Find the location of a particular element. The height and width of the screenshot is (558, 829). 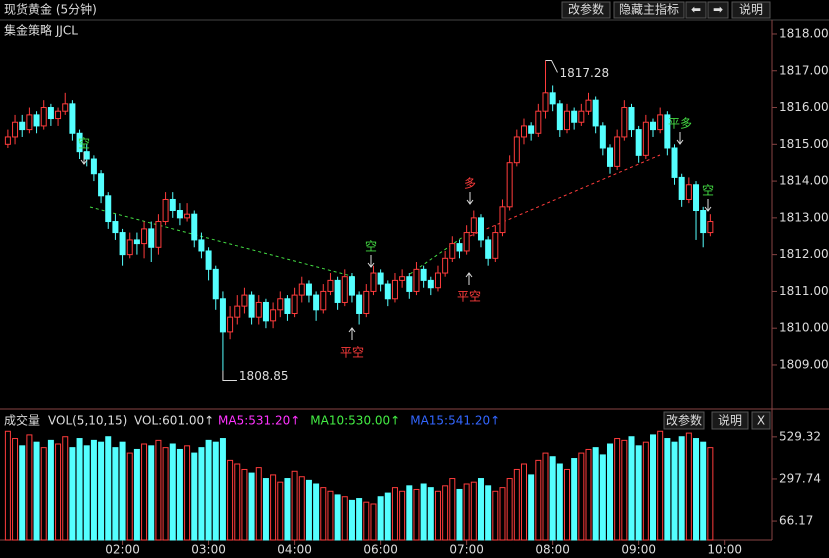

button-label: 隐藏主指标 is located at coordinates (649, 9).